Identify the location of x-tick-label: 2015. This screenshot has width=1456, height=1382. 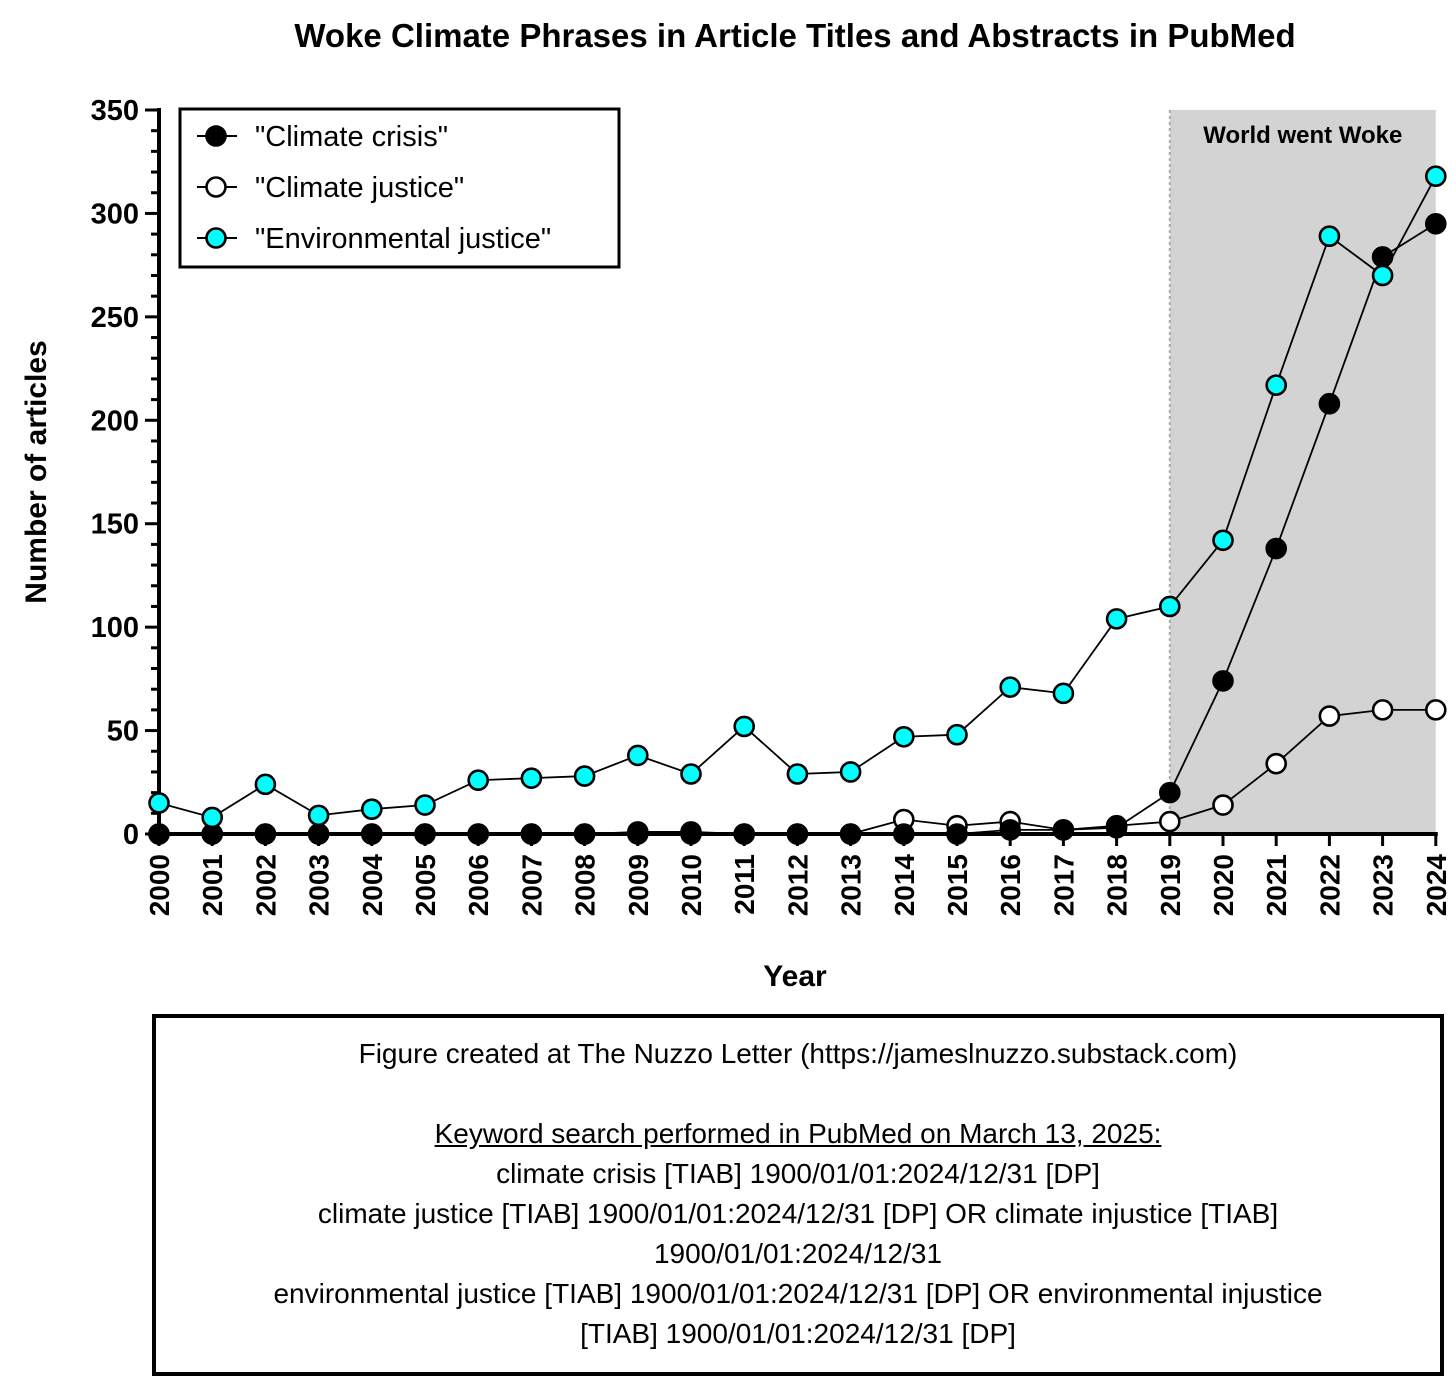
(957, 885).